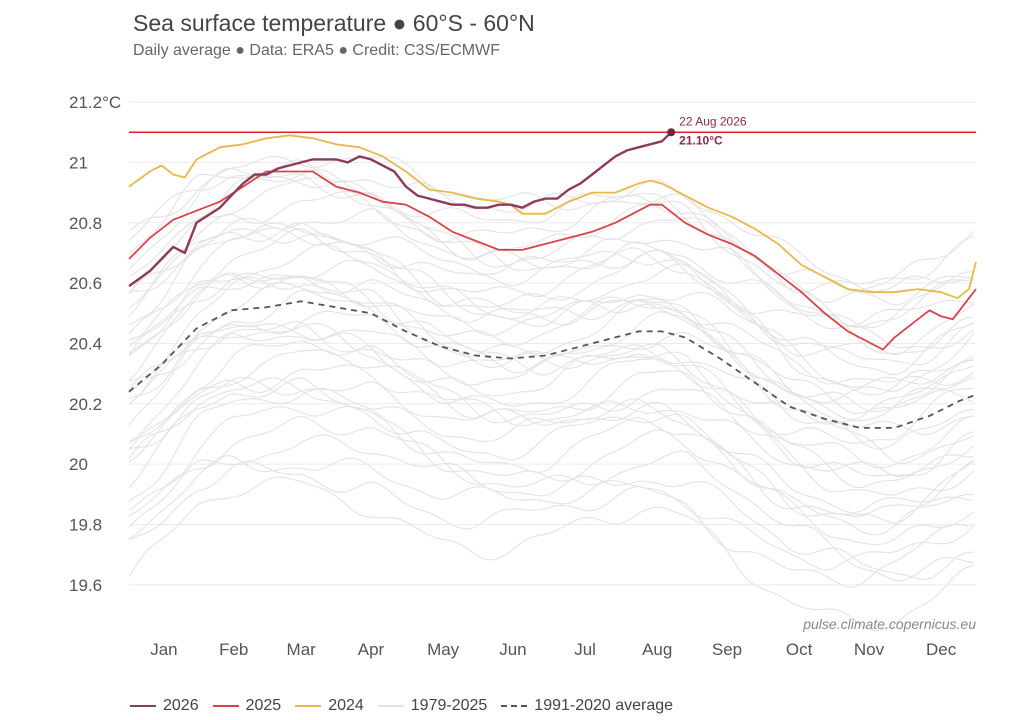 The height and width of the screenshot is (720, 1024). I want to click on y-tick-label: 20.6, so click(85, 283).